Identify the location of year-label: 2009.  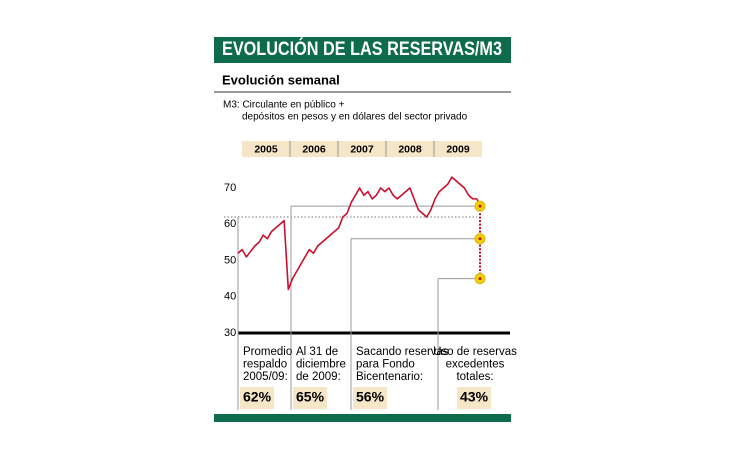
(458, 149).